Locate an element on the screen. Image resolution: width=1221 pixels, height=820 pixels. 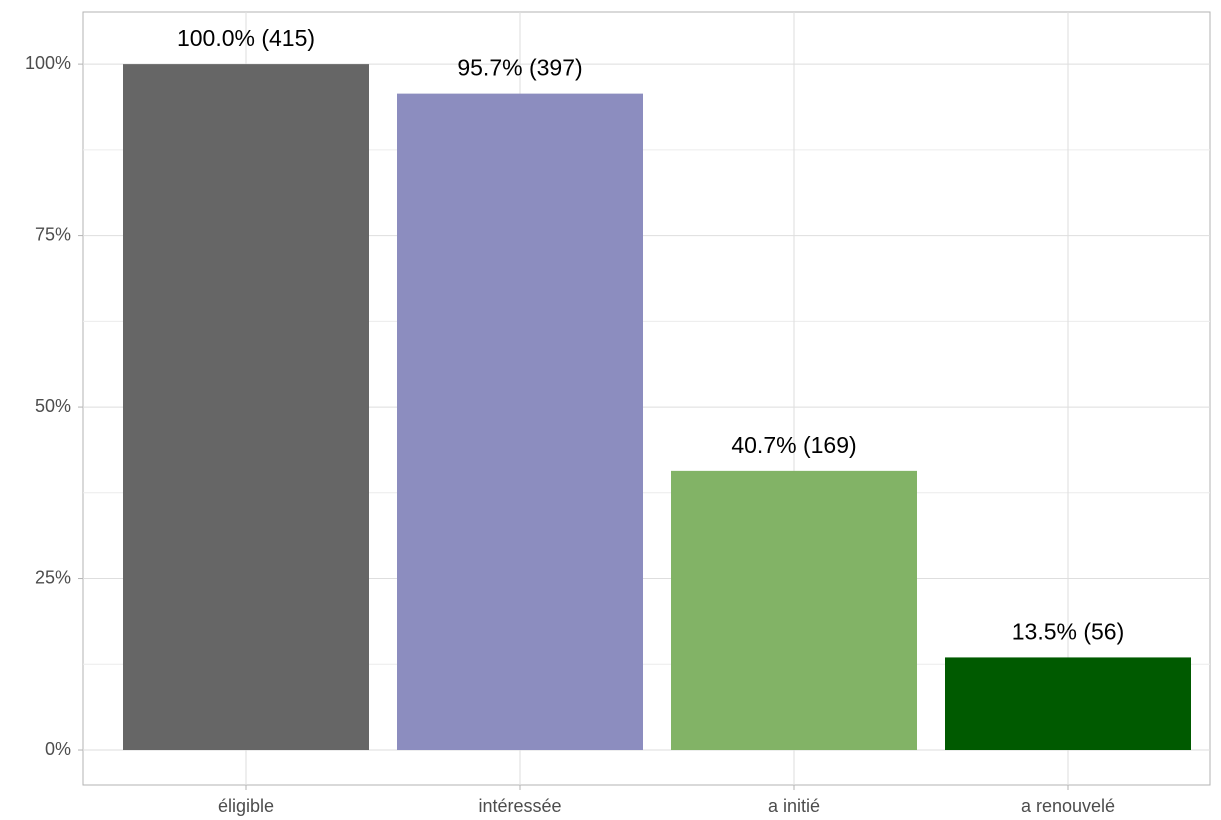
y-tick-label: 75% is located at coordinates (53, 234).